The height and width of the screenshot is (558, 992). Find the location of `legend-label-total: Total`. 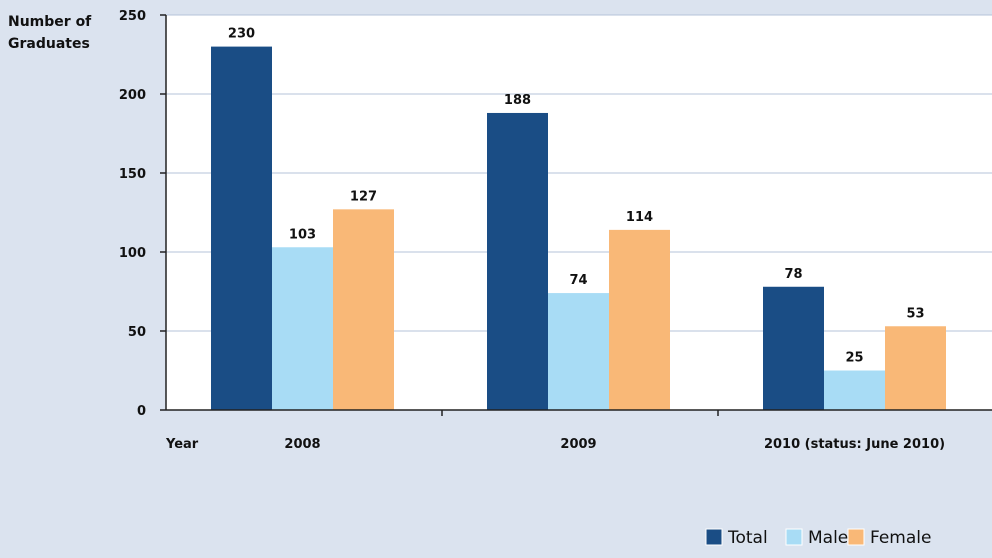

legend-label-total: Total is located at coordinates (747, 538).